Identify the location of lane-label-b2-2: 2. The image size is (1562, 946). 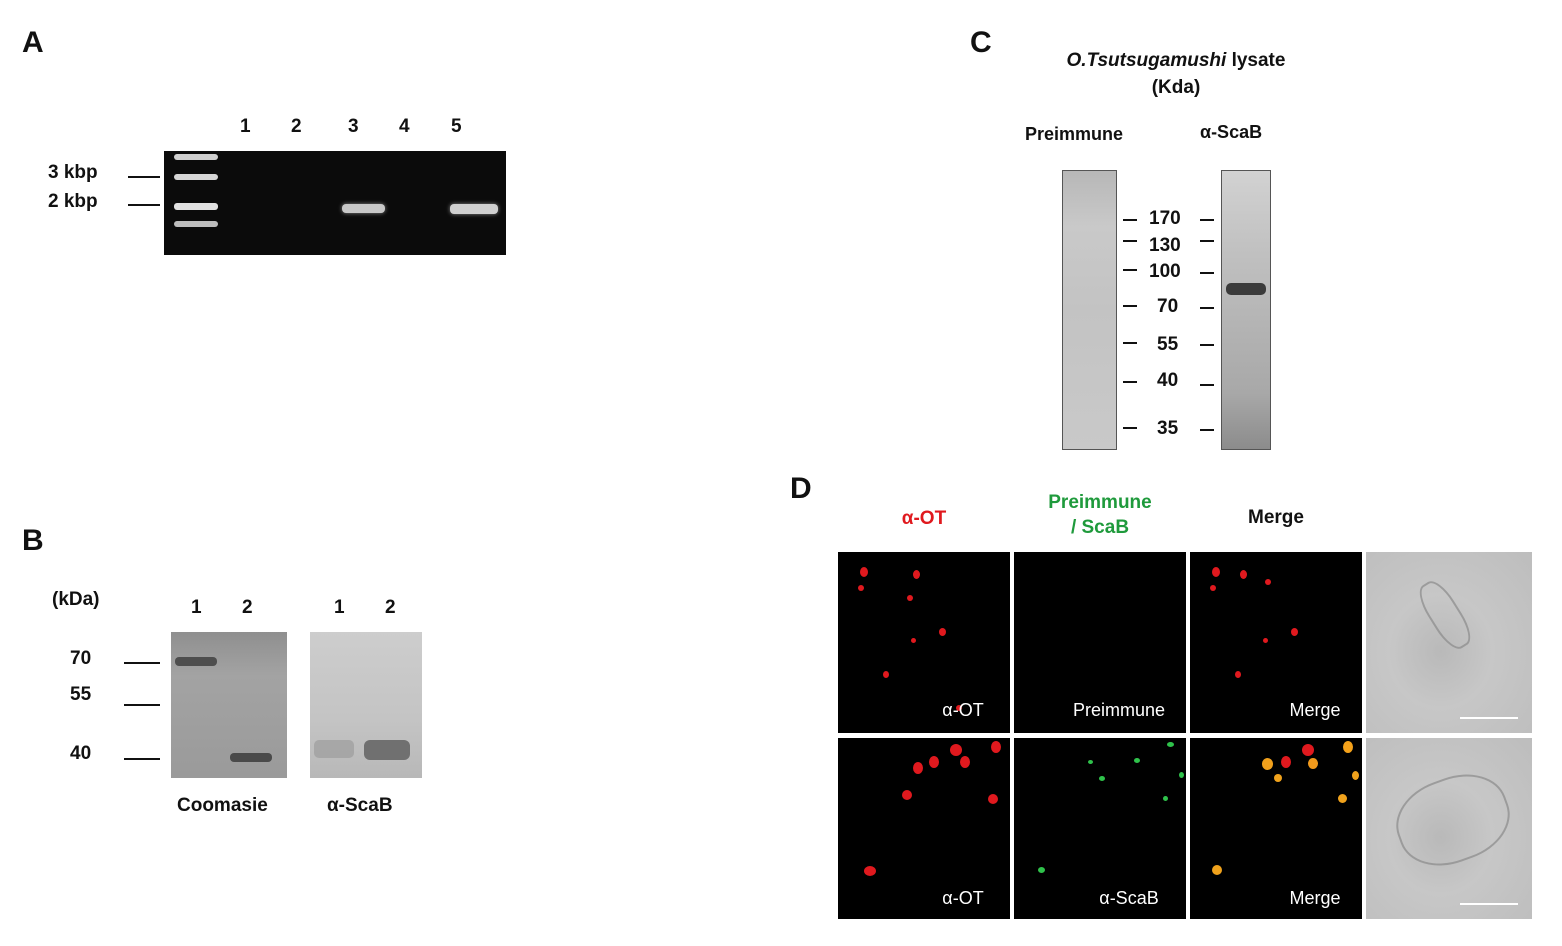
(390, 607).